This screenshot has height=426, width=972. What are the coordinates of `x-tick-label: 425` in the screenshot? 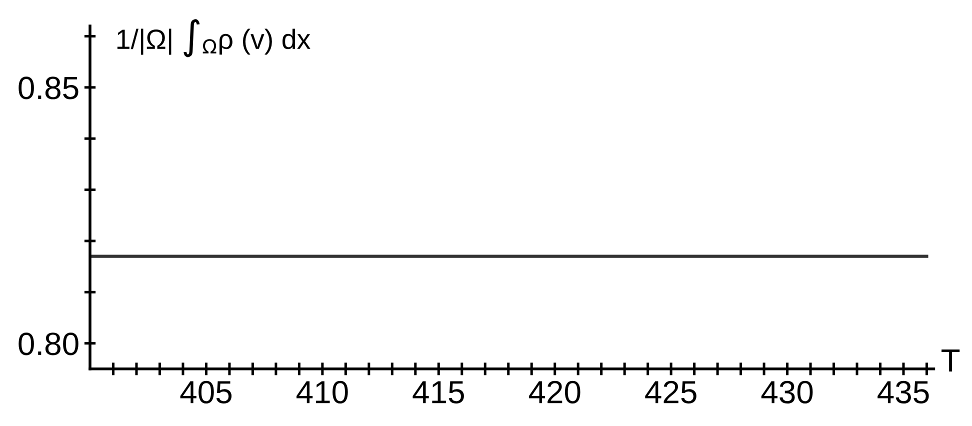 It's located at (670, 392).